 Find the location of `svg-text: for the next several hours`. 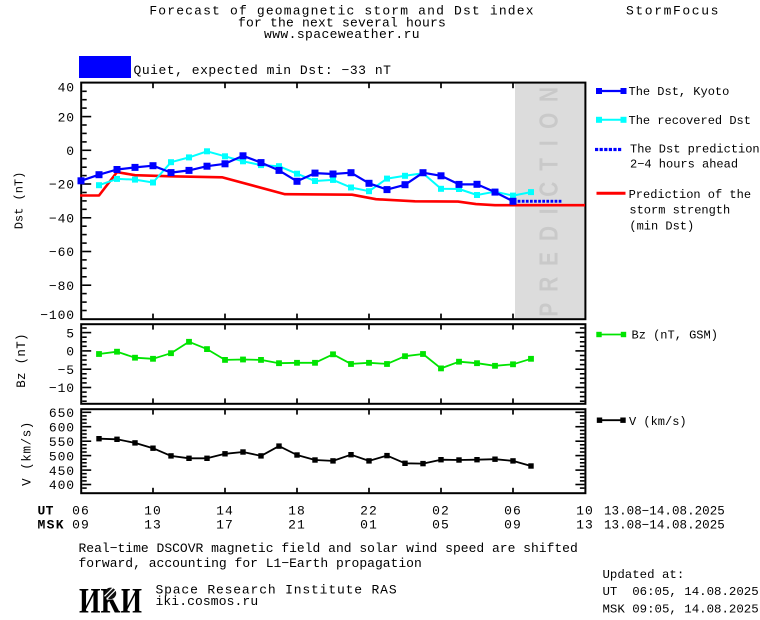

svg-text: for the next several hours is located at coordinates (342, 22).